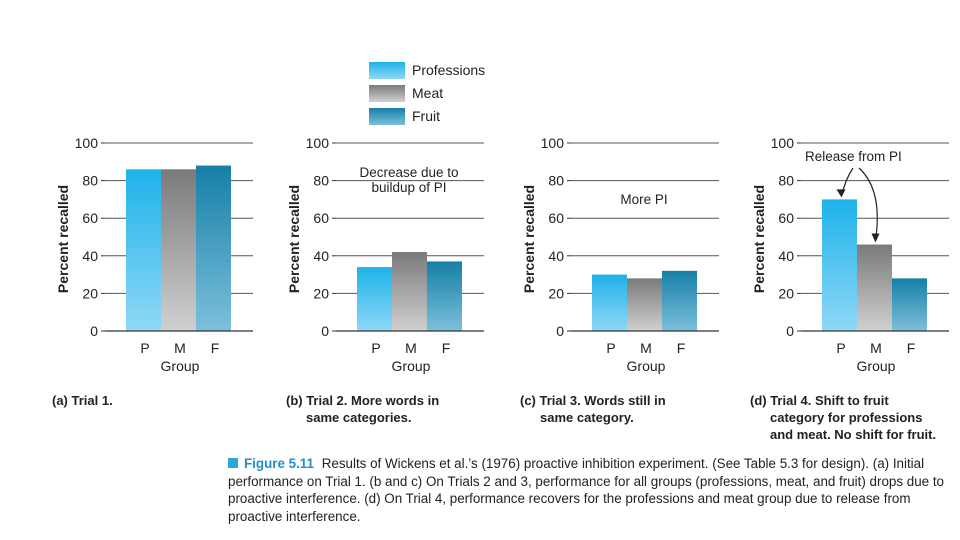 This screenshot has height=540, width=960. Describe the element at coordinates (593, 400) in the screenshot. I see `panel-caption-line: (c) Trial 3. Words still in` at that location.